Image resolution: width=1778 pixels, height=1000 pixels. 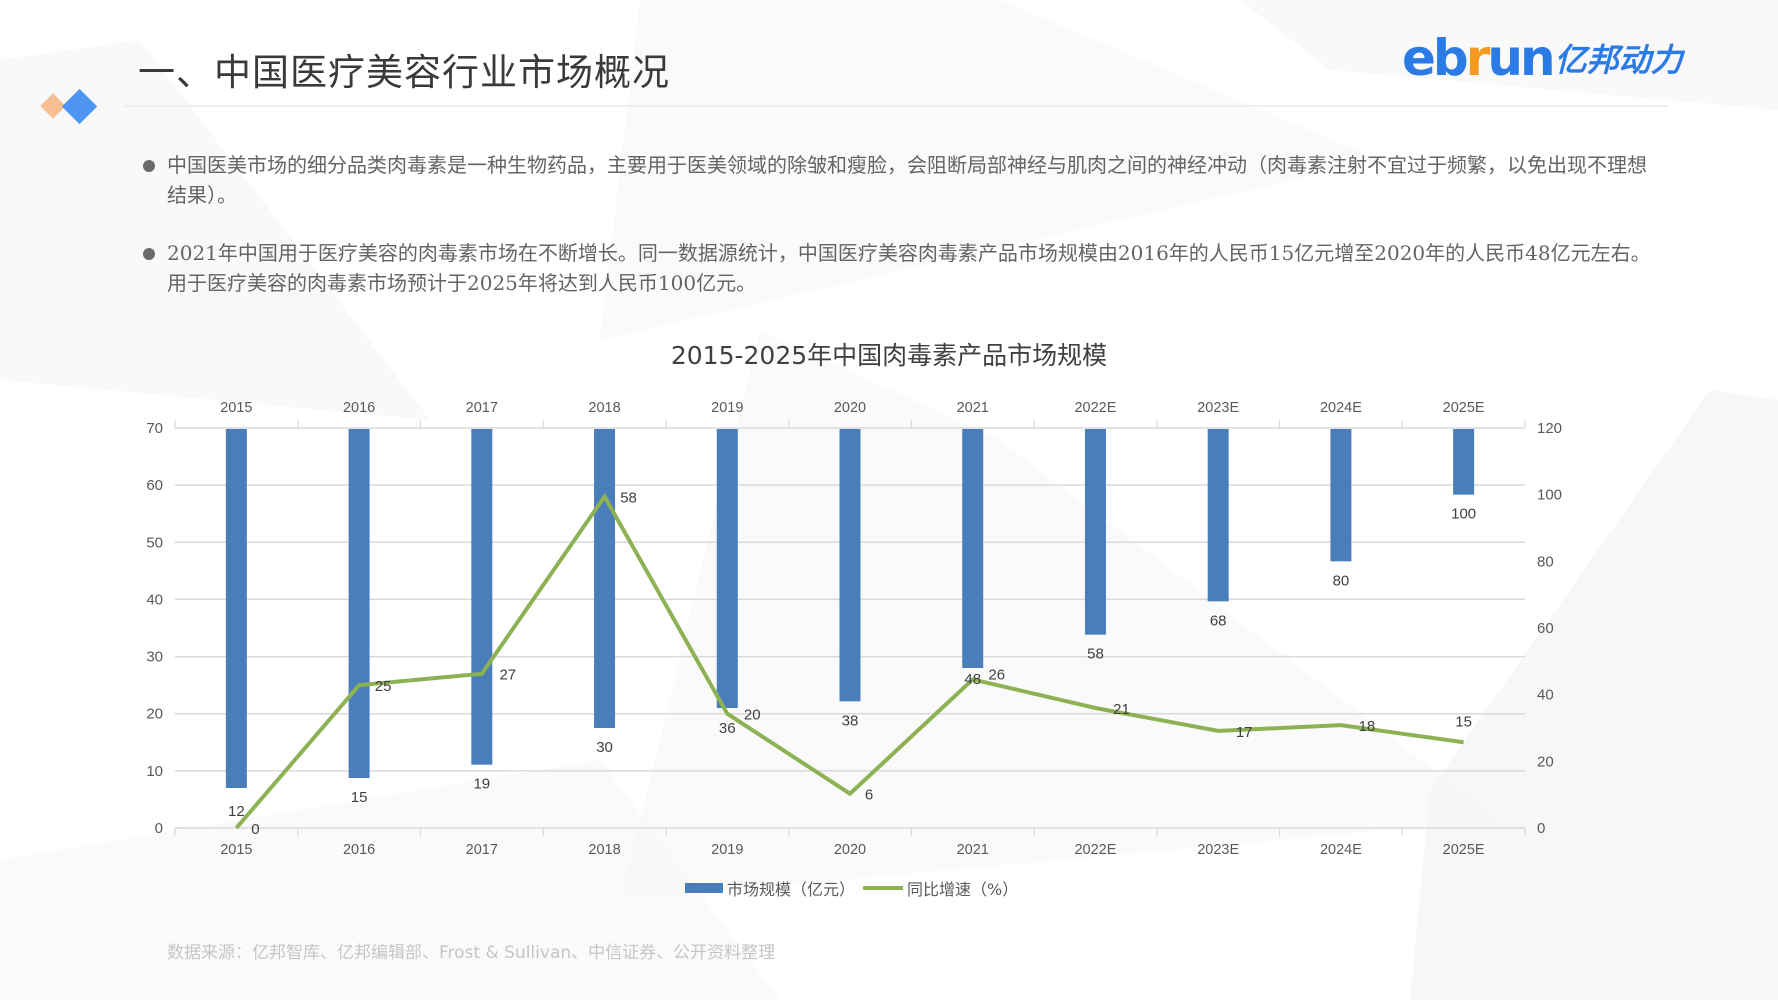 What do you see at coordinates (236, 408) in the screenshot?
I see `top-category-label: 2015` at bounding box center [236, 408].